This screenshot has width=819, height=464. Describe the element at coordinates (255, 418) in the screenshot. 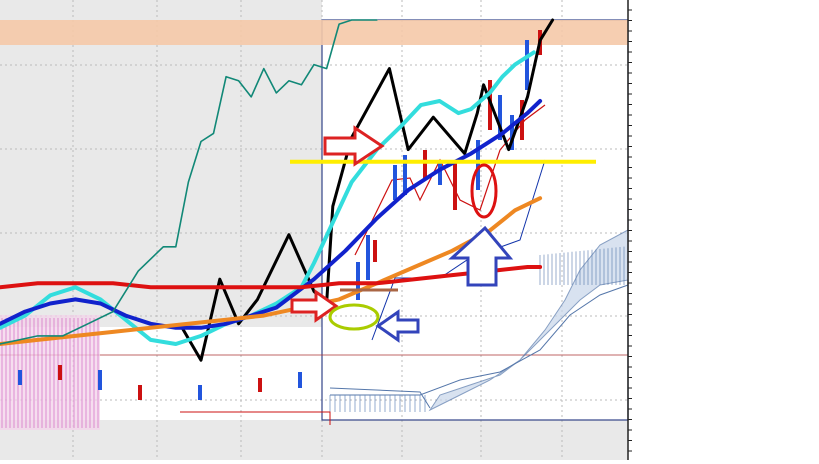

I see `low-line` at that location.